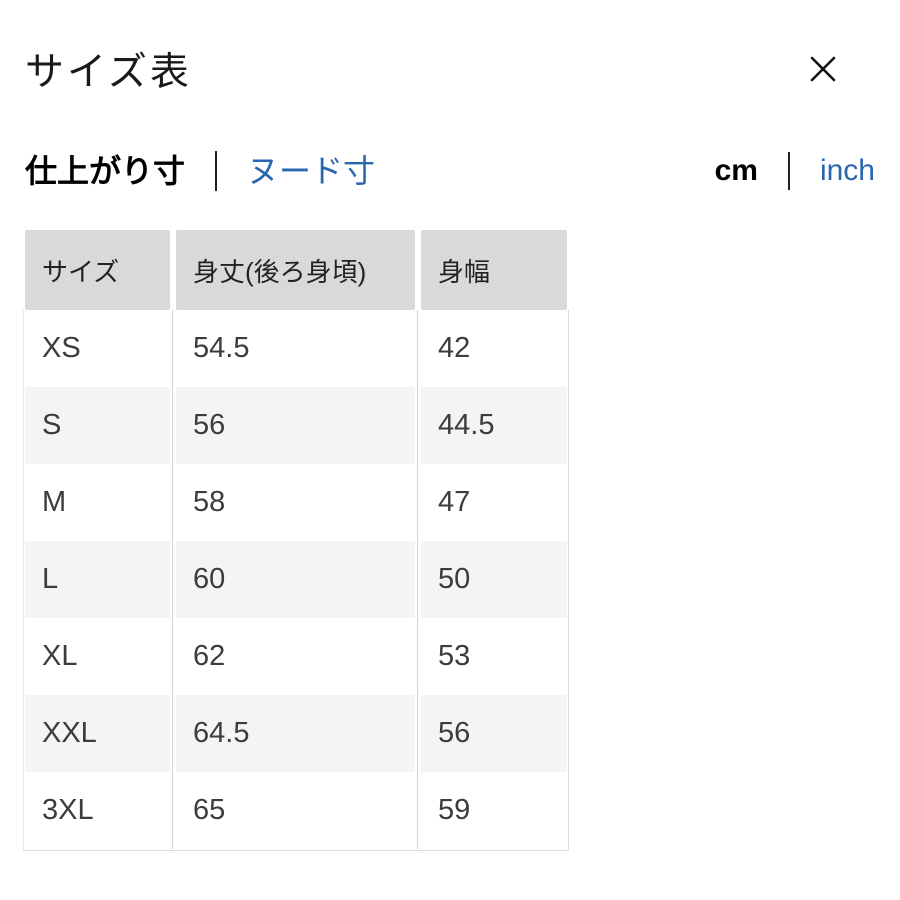  What do you see at coordinates (795, 171) in the screenshot?
I see `unit-tabs: cm inch` at bounding box center [795, 171].